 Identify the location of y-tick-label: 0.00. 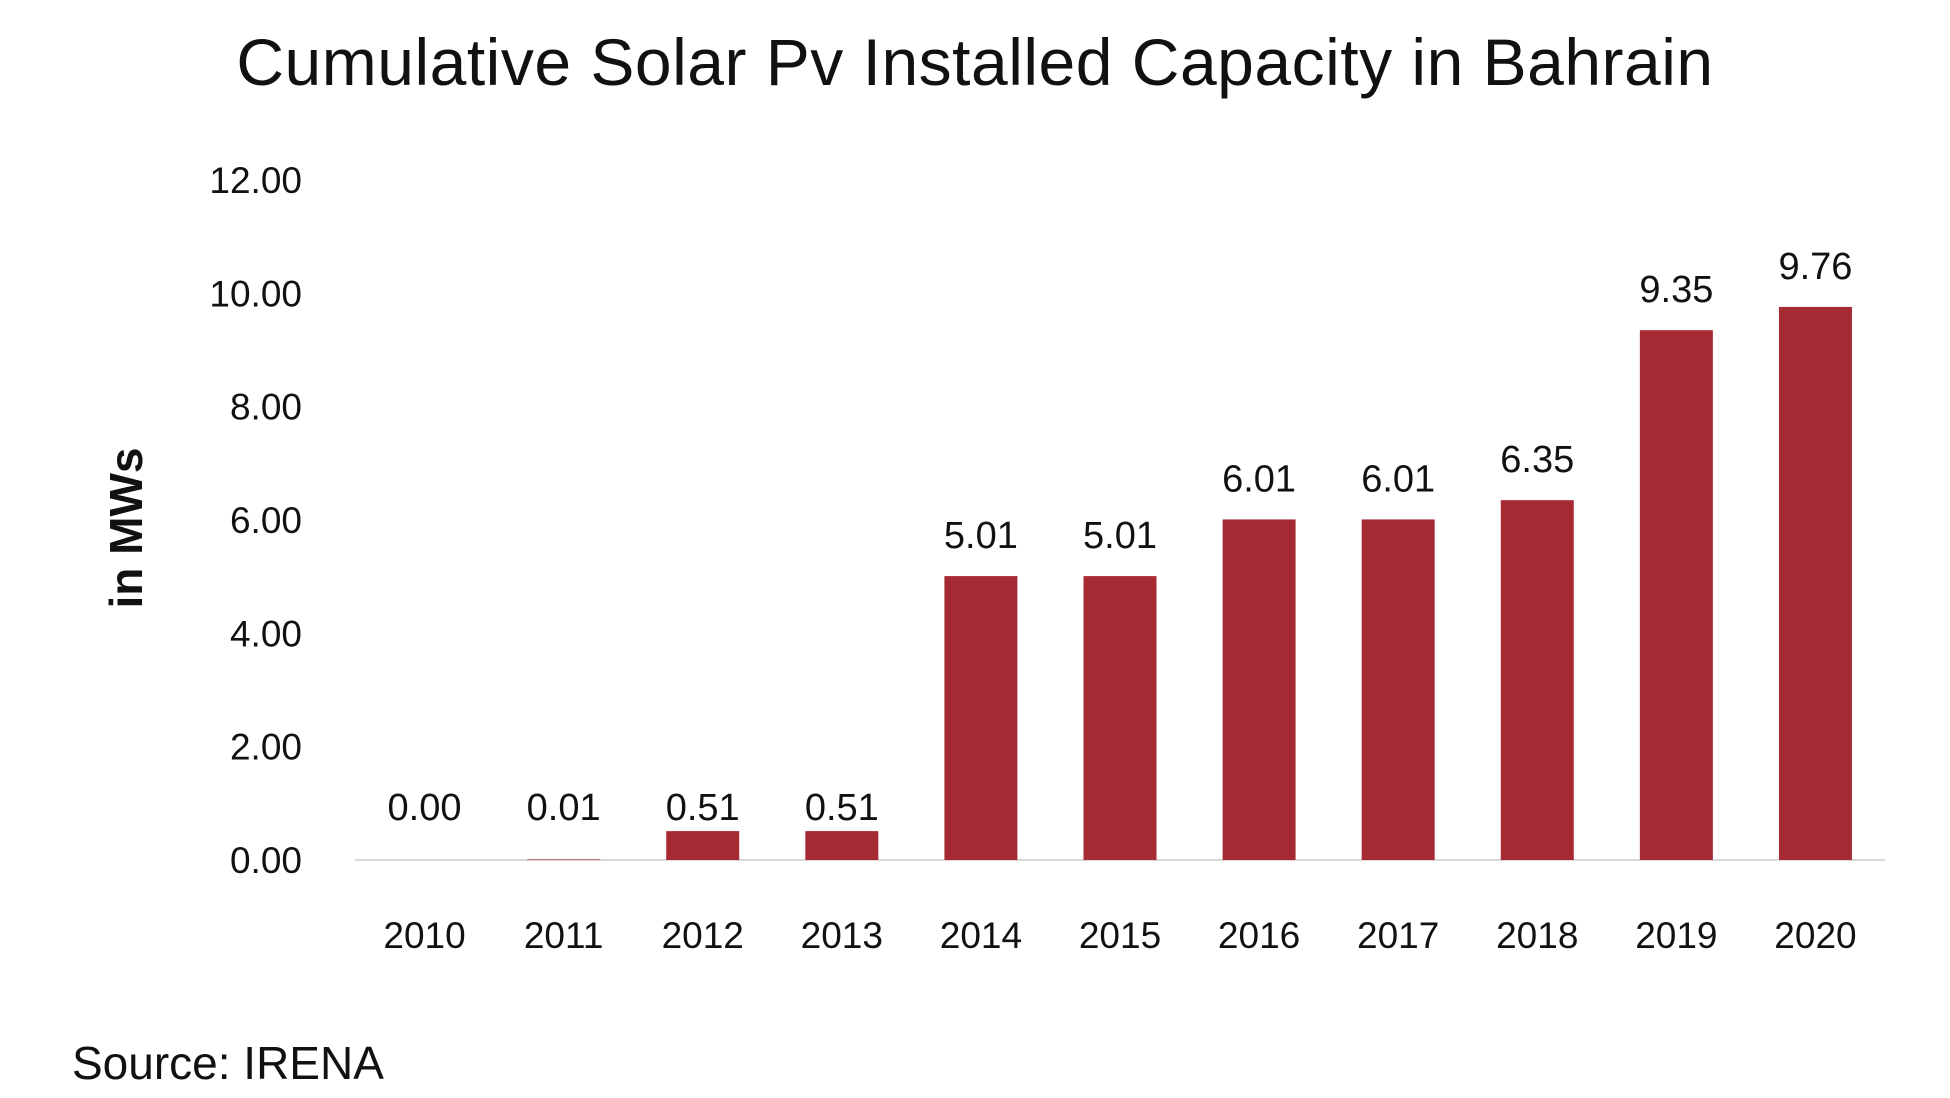
(266, 860).